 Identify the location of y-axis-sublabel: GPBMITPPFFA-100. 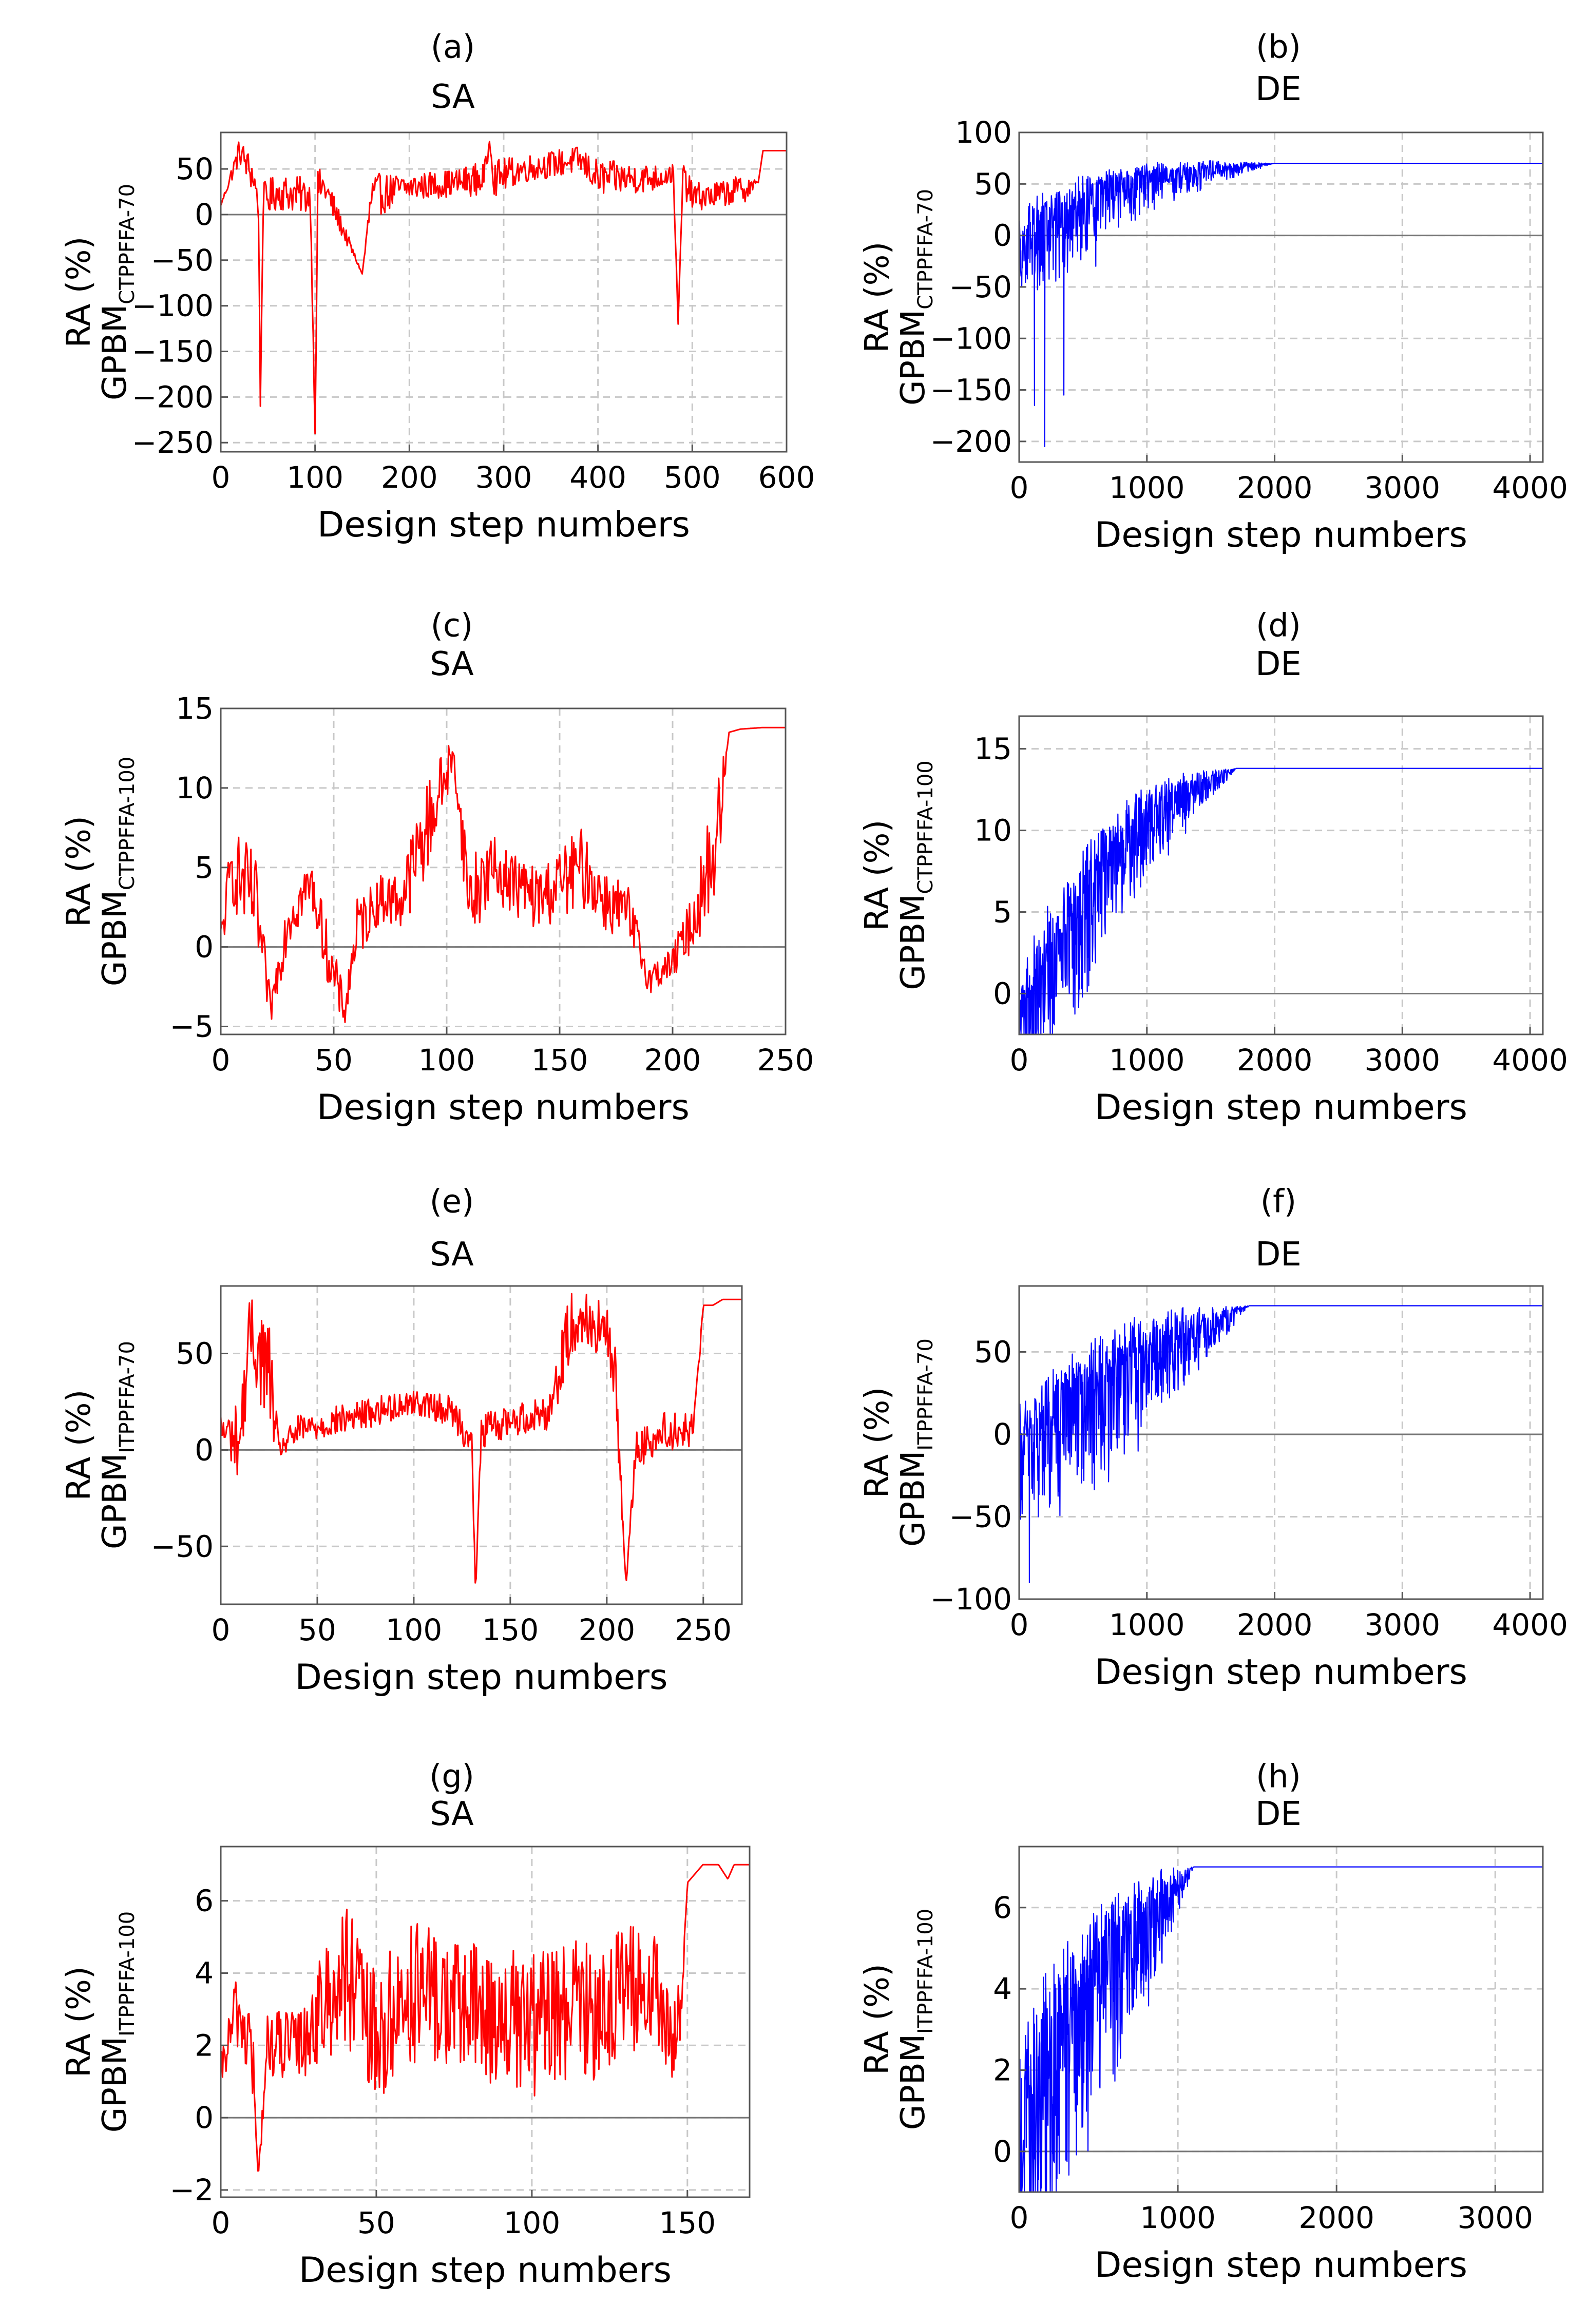
(117, 2022).